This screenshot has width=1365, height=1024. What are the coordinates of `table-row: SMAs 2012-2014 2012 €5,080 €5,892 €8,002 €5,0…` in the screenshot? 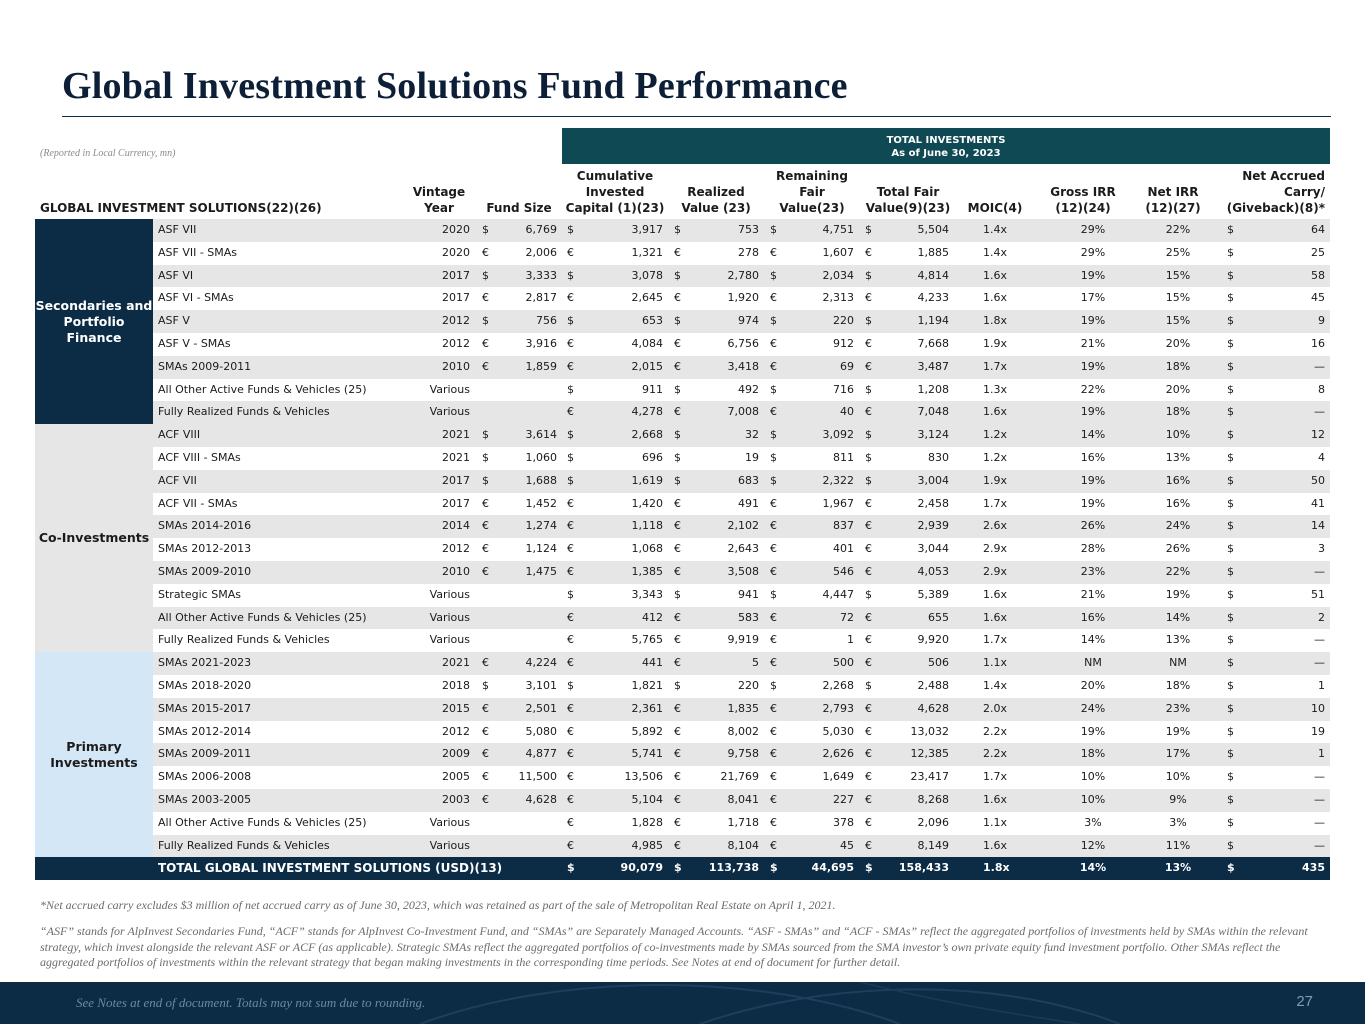 It's located at (741, 732).